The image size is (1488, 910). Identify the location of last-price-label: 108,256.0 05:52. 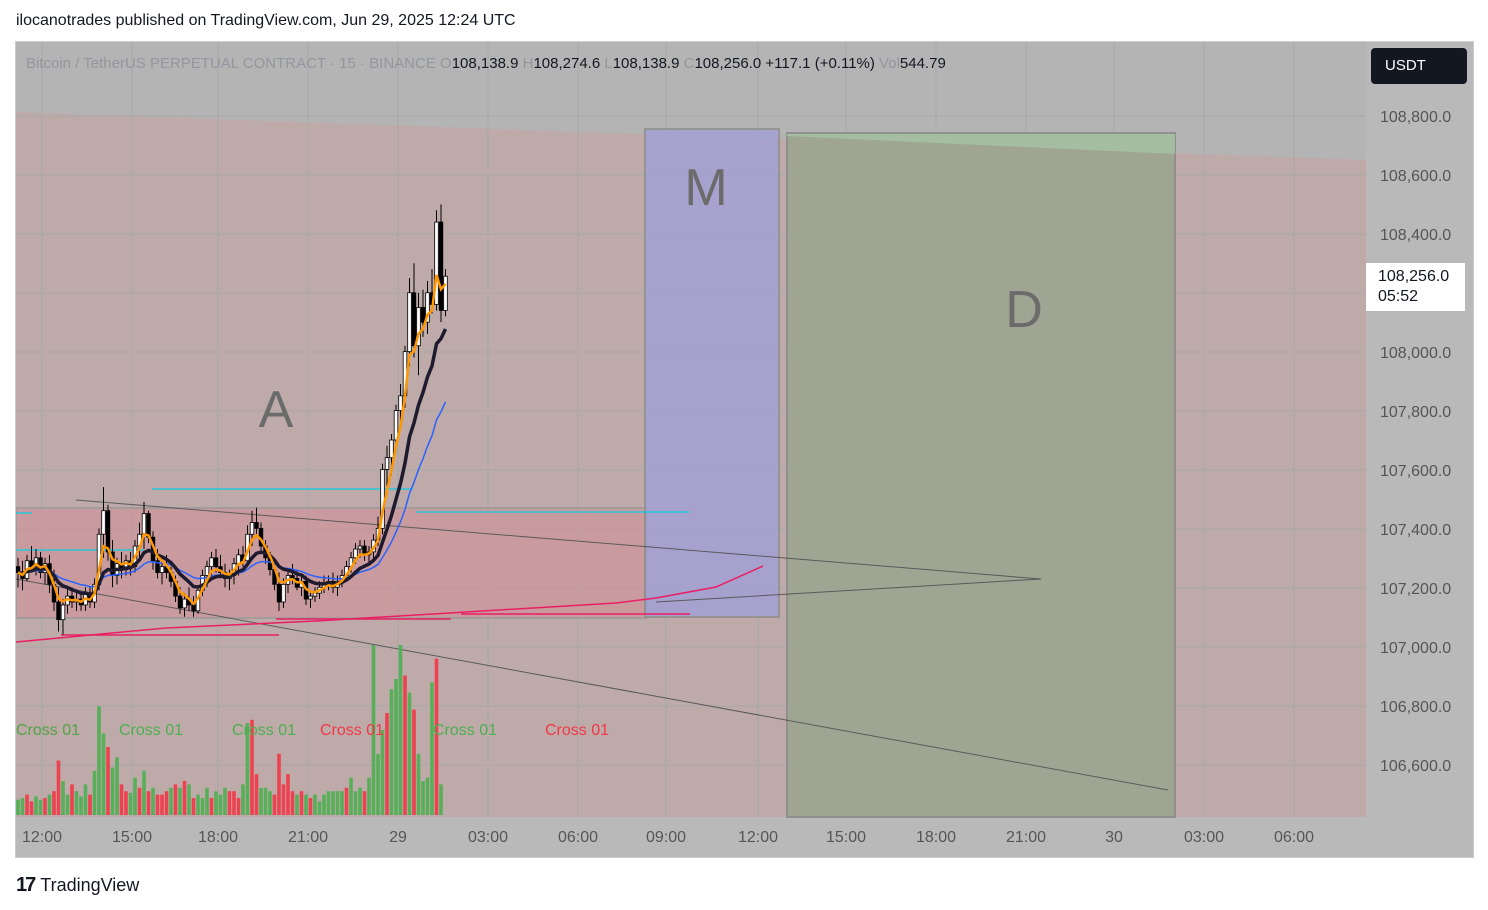
(1415, 287).